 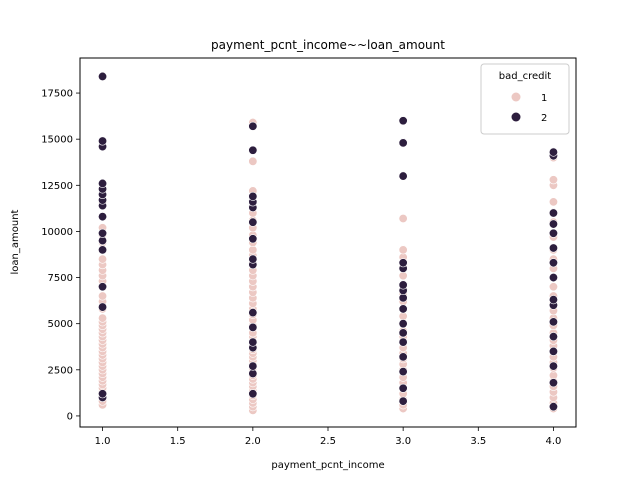 I want to click on y-tick-label: 2500, so click(x=60, y=370).